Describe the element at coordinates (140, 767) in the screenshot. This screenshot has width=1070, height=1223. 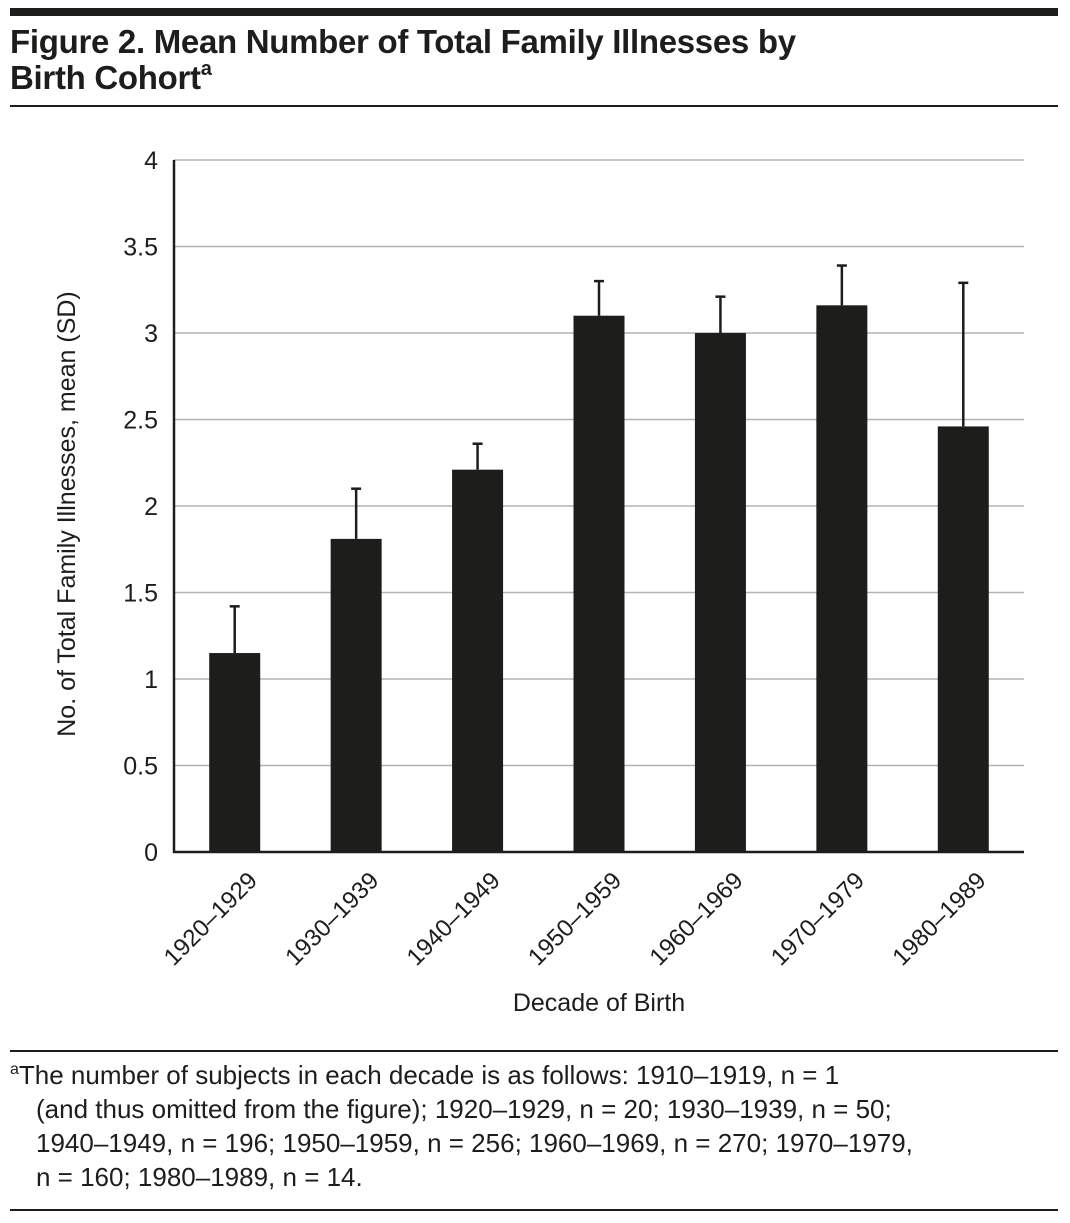
I see `y-tick-label: 0.5` at that location.